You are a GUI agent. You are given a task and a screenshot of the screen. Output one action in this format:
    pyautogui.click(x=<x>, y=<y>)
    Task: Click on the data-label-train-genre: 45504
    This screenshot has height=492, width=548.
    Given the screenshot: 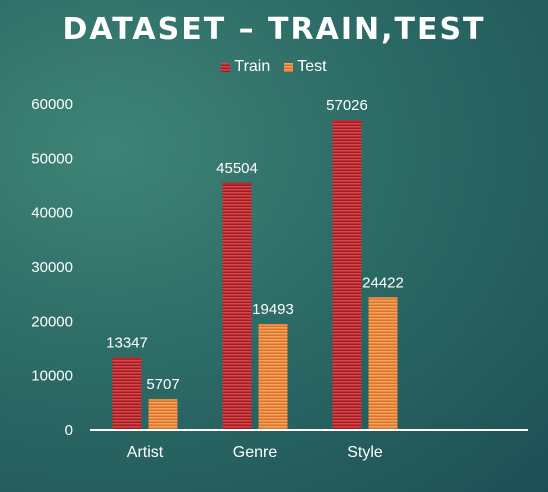 What is the action you would take?
    pyautogui.click(x=237, y=168)
    